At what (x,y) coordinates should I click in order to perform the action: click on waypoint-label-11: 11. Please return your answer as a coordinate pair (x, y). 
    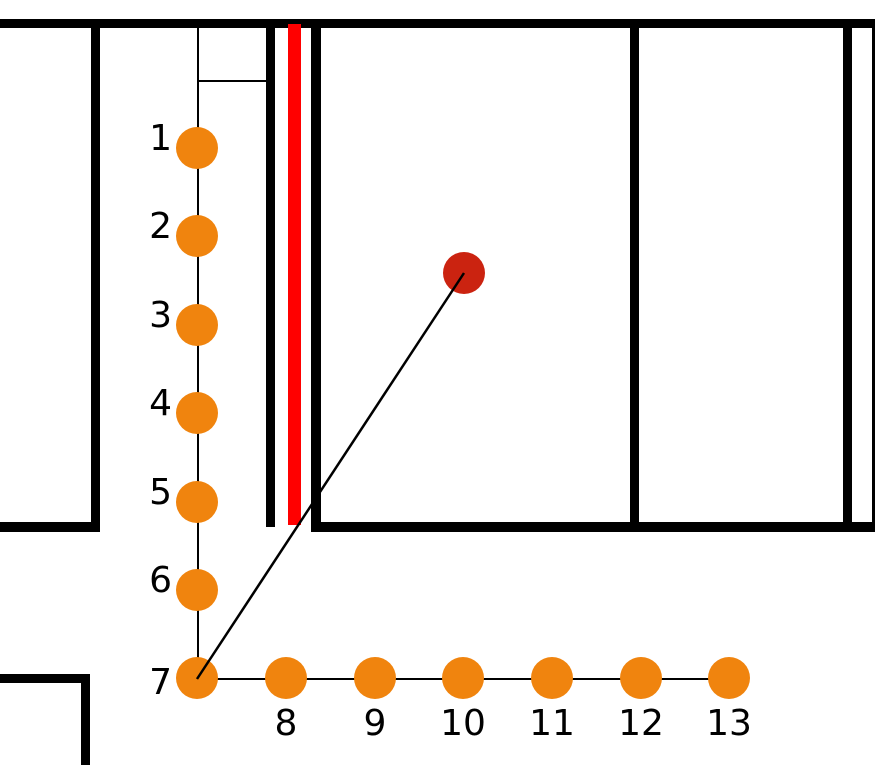
    Looking at the image, I should click on (552, 723).